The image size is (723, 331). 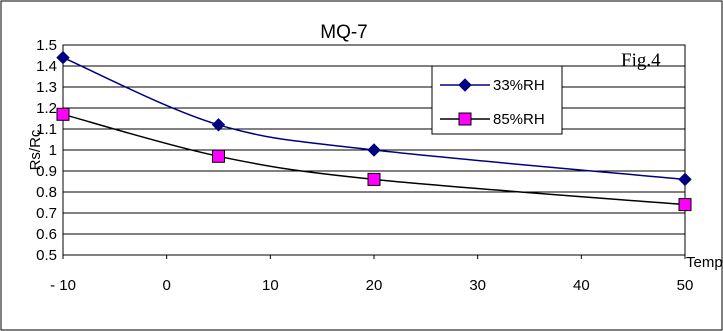 I want to click on legend-box, so click(x=497, y=100).